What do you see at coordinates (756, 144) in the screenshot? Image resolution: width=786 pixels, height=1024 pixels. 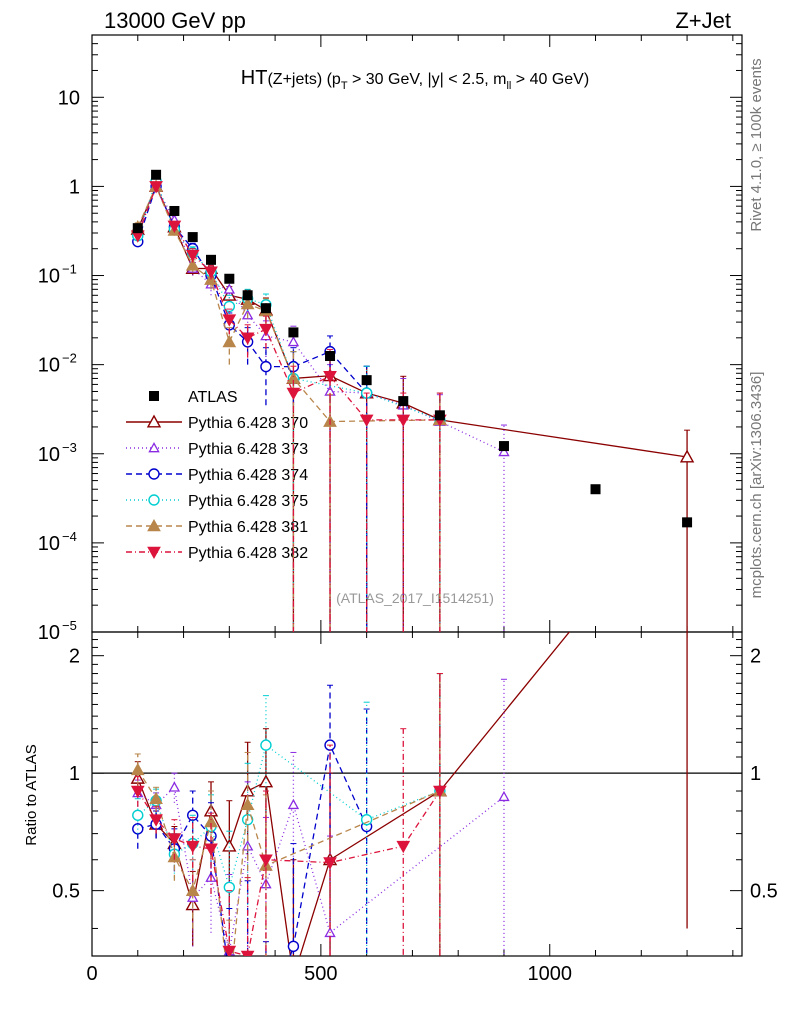 I see `rivet-version-label: Rivet 4.1.0, ≥ 100k events` at bounding box center [756, 144].